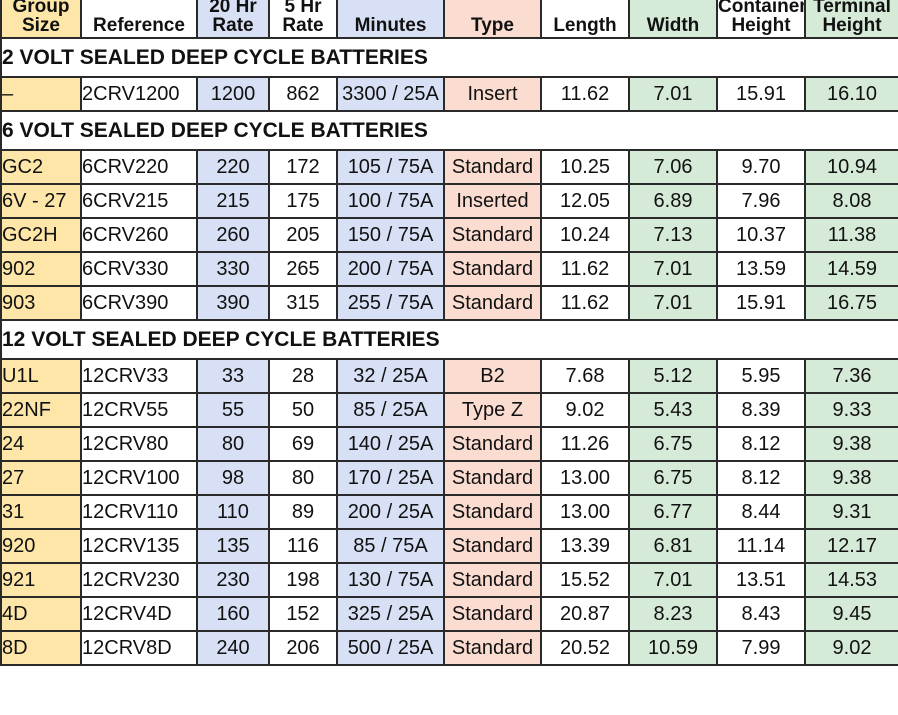  I want to click on width-cell: 6.89, so click(673, 201).